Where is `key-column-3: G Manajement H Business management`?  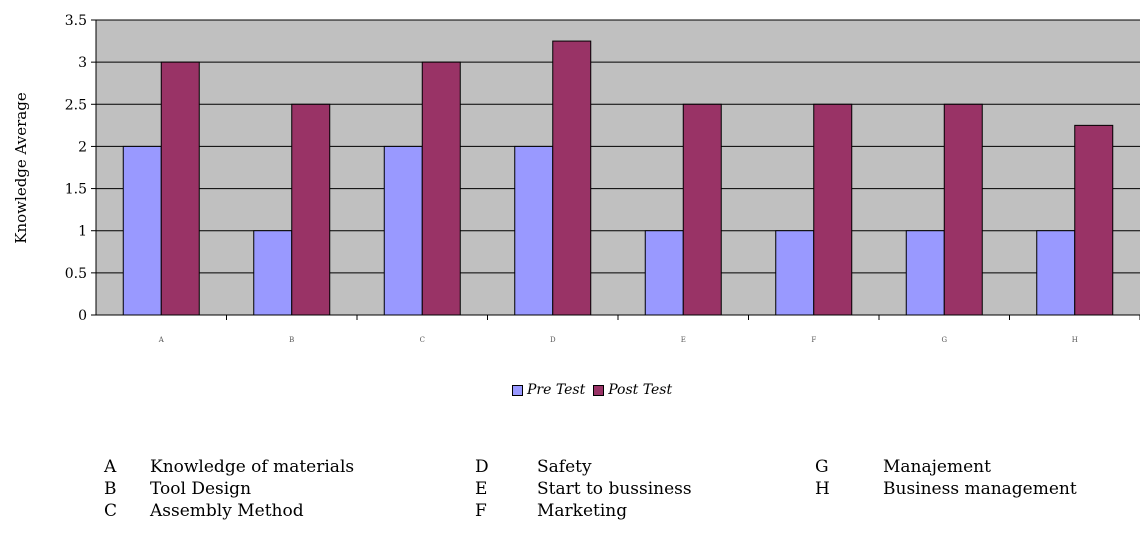 key-column-3: G Manajement H Business management is located at coordinates (946, 478).